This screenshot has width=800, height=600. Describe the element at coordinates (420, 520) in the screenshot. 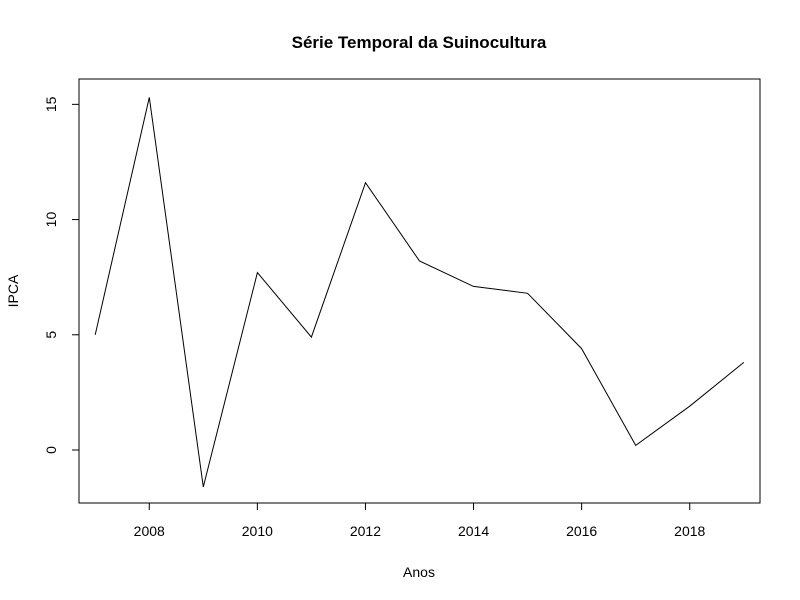

I see `x-axis: 2008 2010 2012 2014 2016 2018` at that location.